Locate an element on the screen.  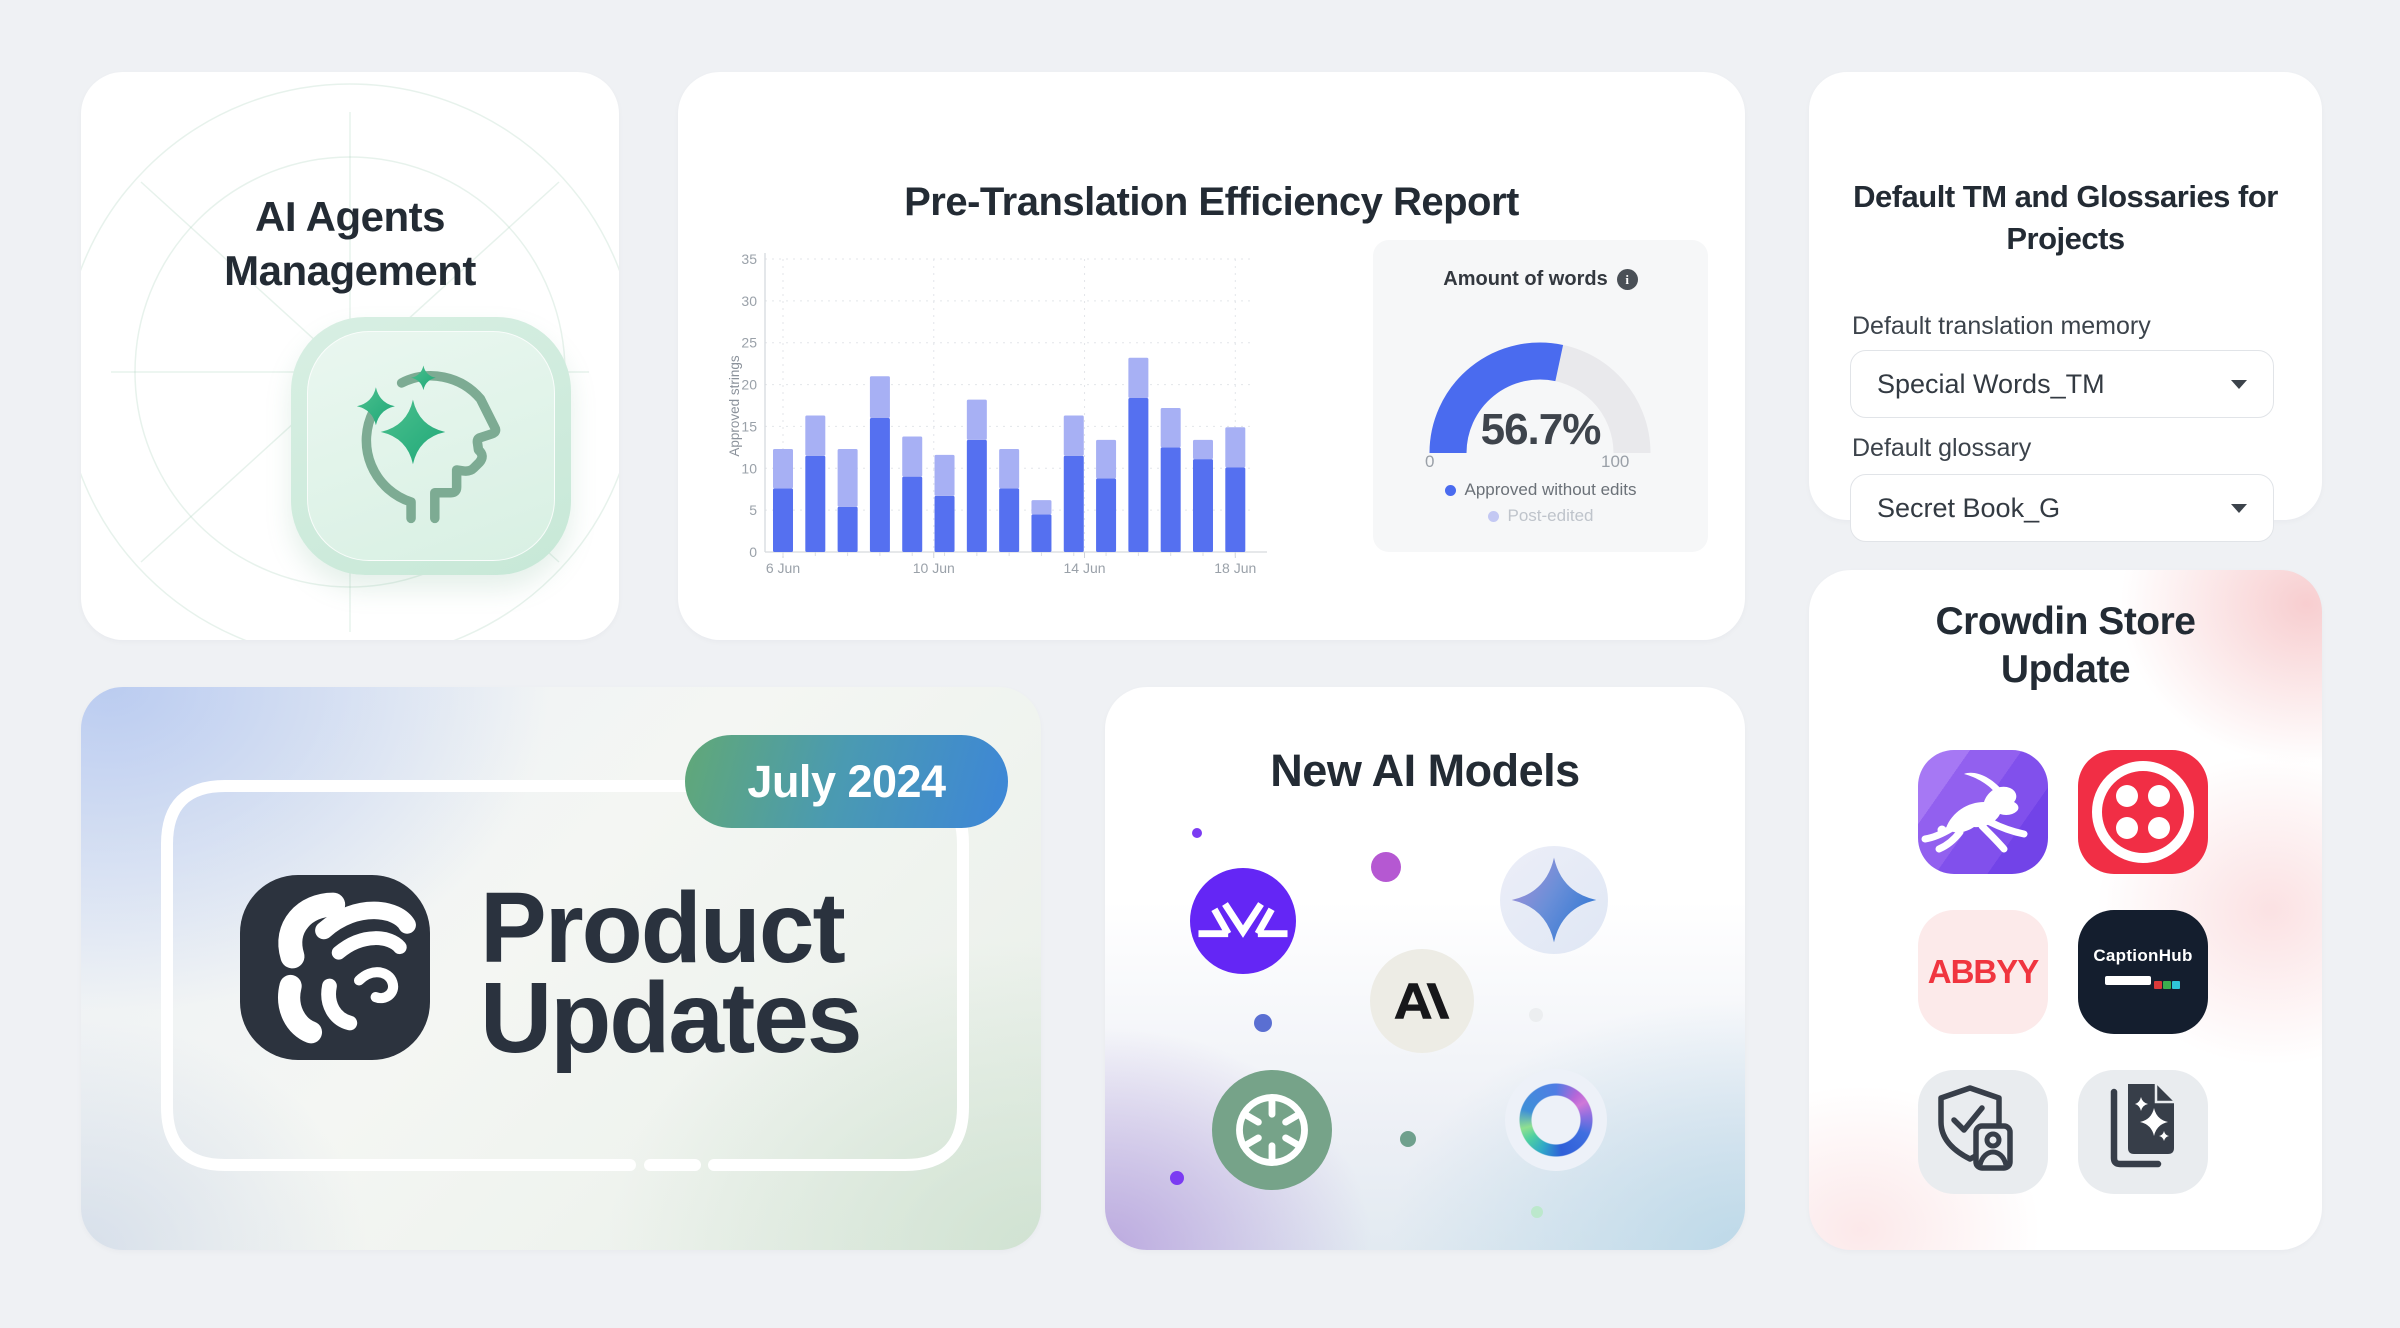
svg-text: 10 is located at coordinates (749, 468).